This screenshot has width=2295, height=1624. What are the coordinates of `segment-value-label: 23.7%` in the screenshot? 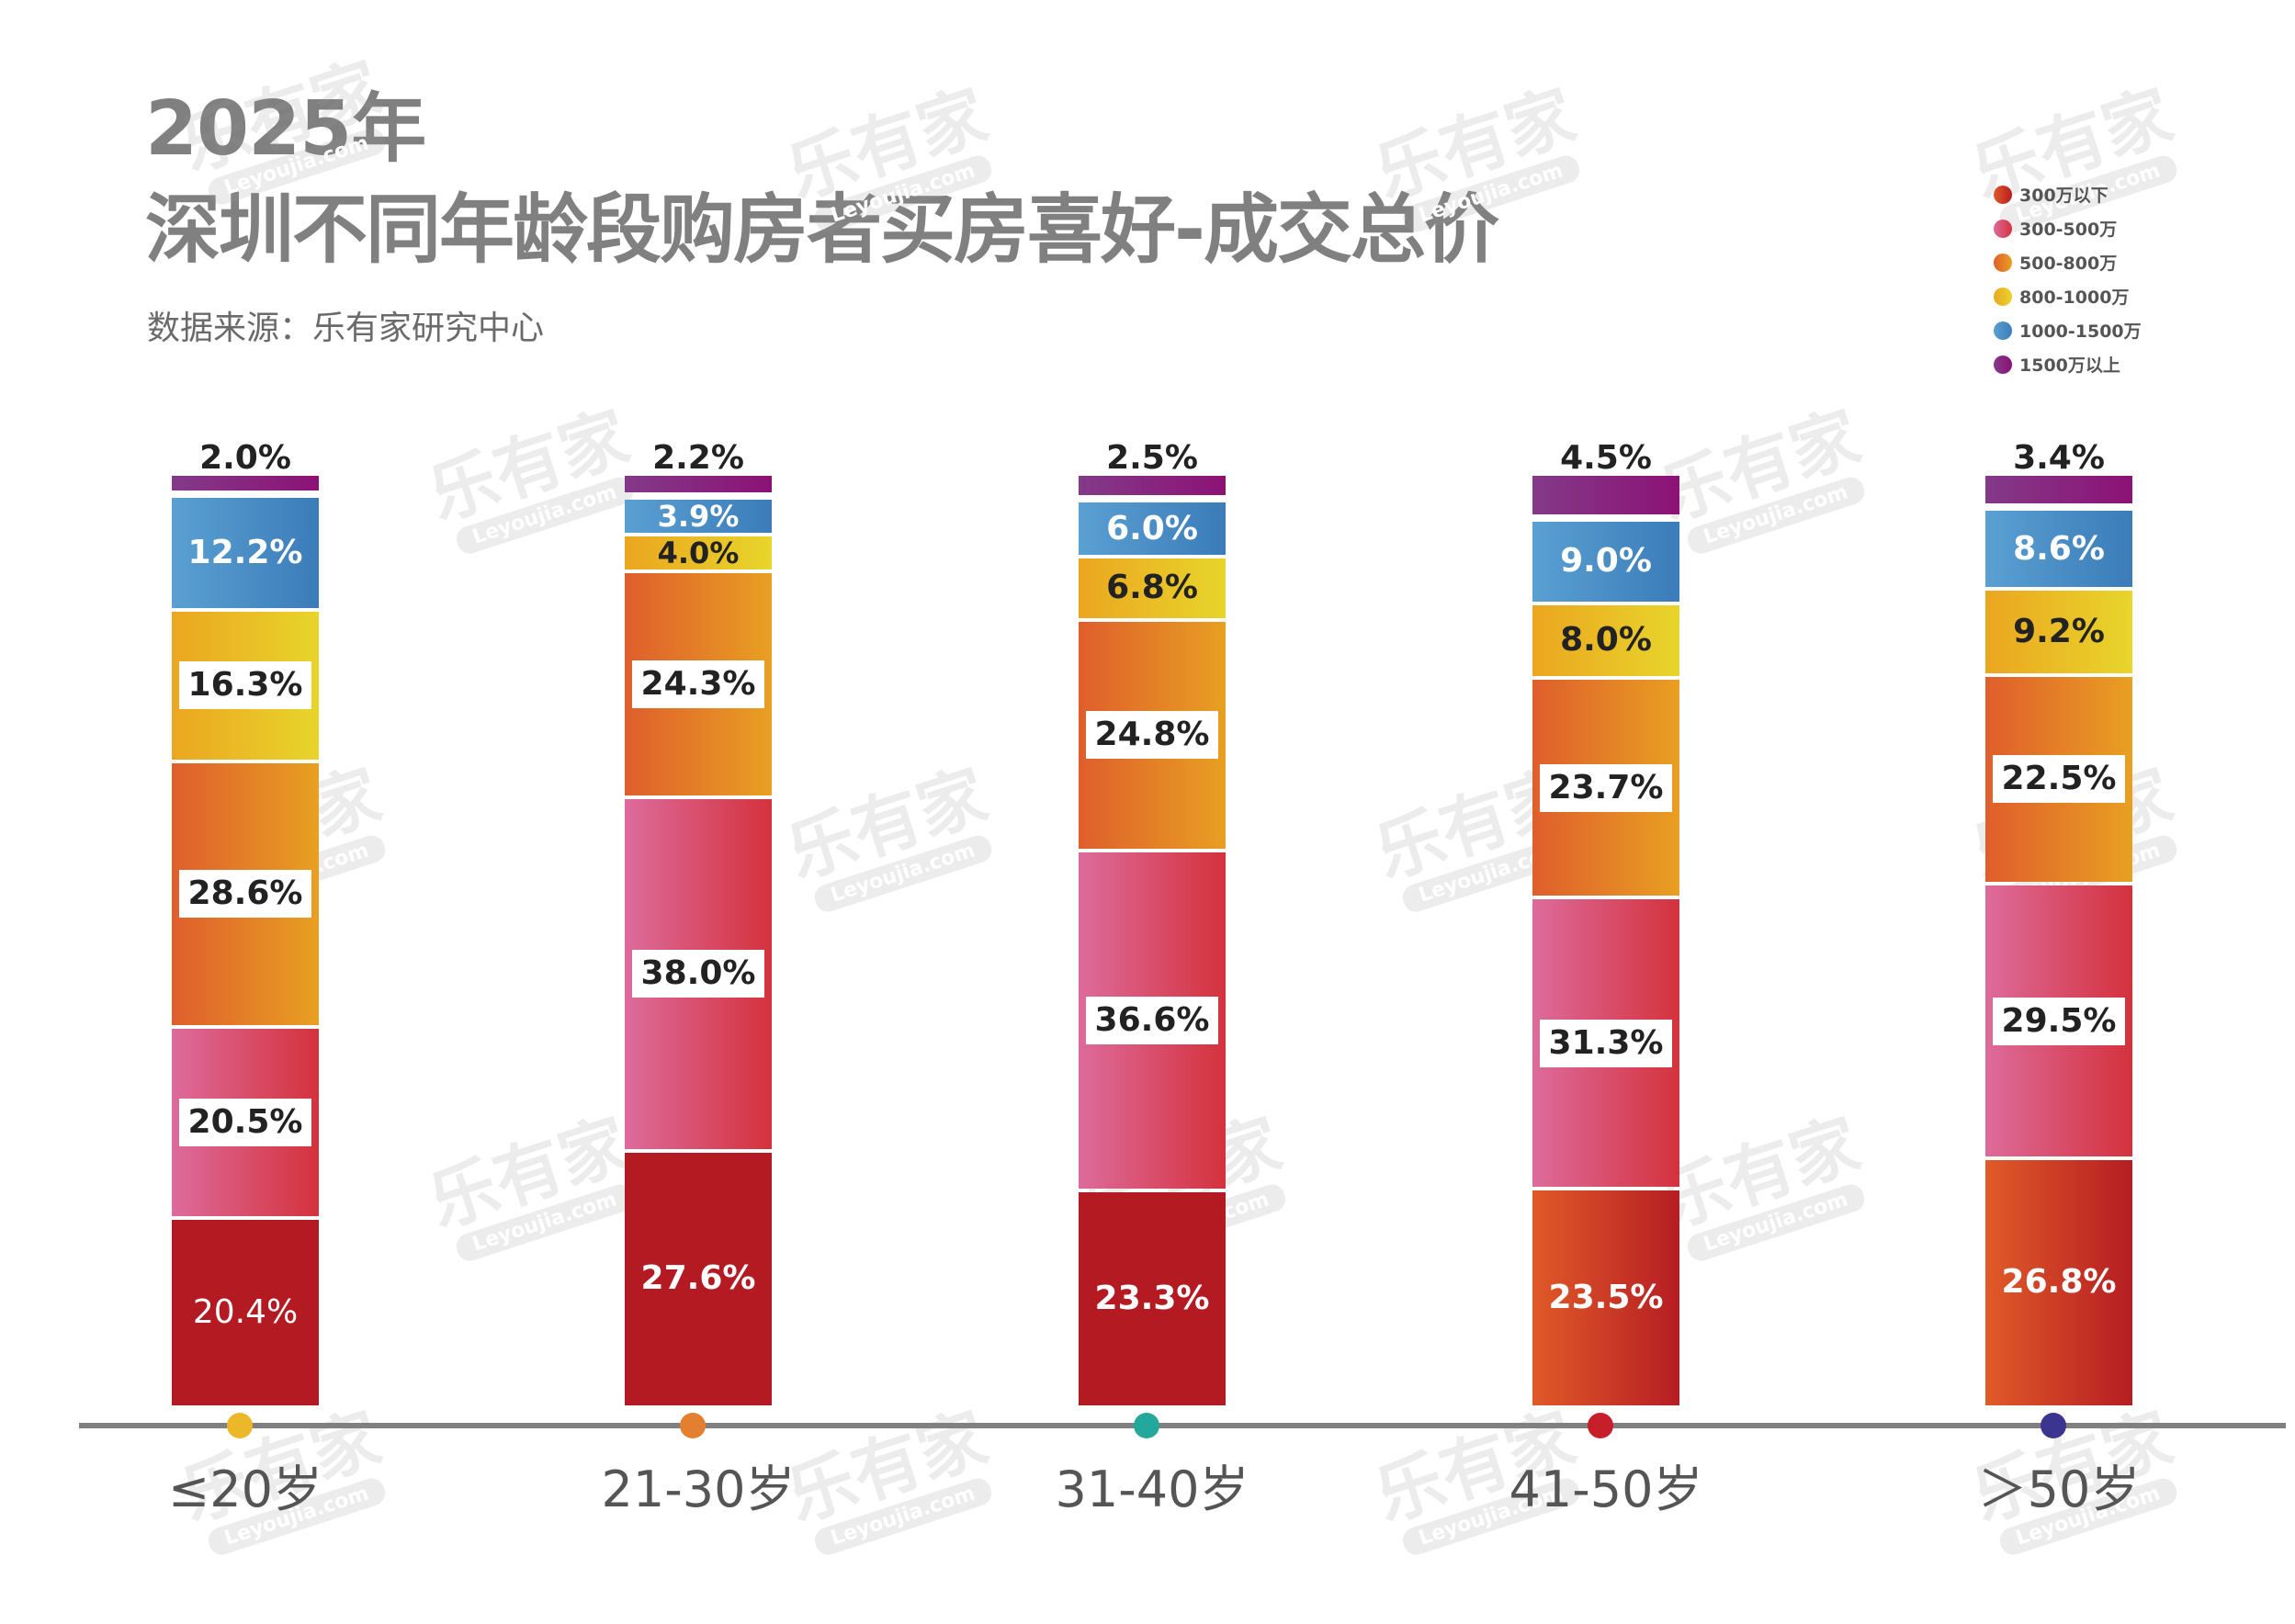 It's located at (1606, 787).